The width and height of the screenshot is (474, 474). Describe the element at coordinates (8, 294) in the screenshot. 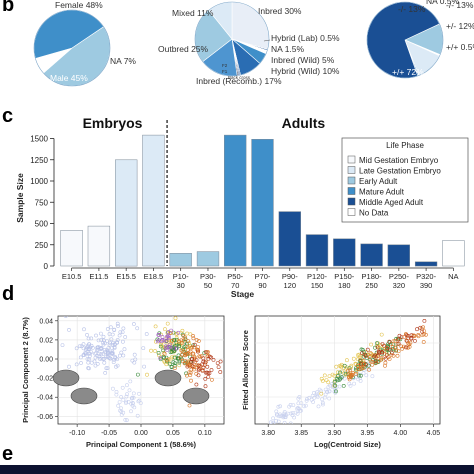

I see `panel-label-d: d` at that location.